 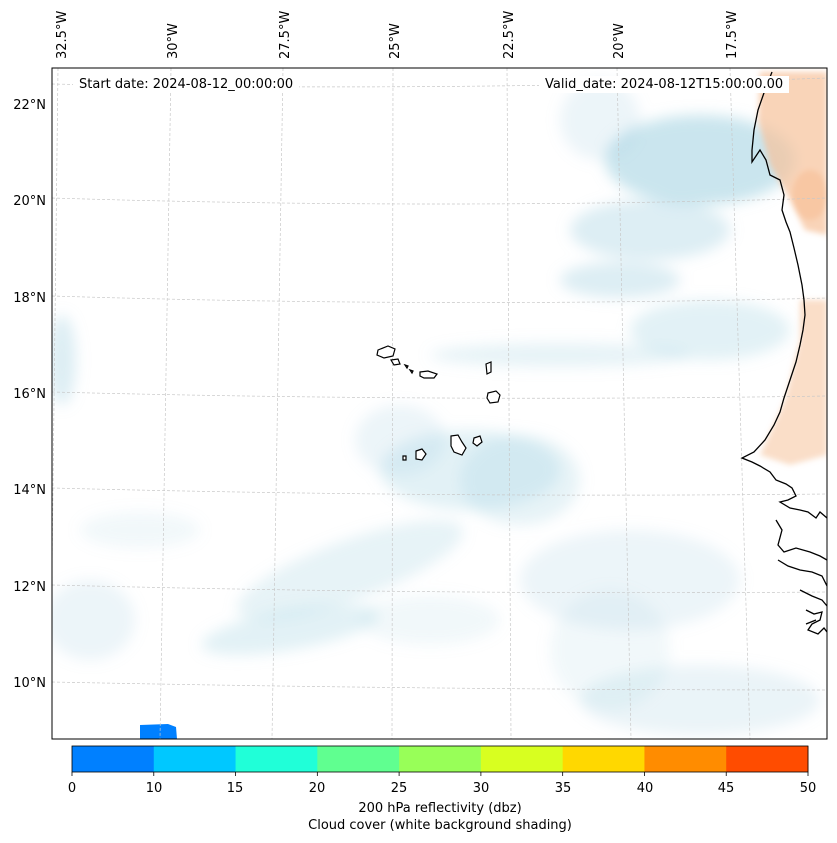 I want to click on longitude-label: 22.5°W, so click(x=509, y=34).